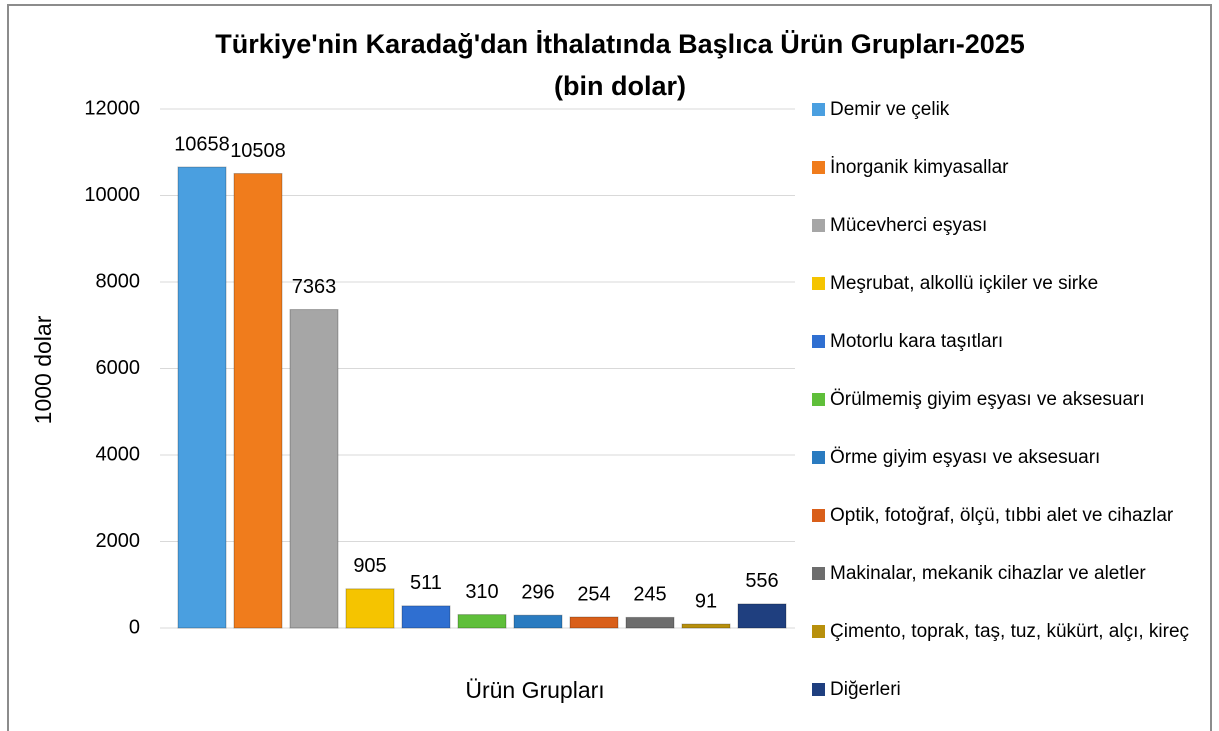 This screenshot has width=1219, height=731. Describe the element at coordinates (112, 195) in the screenshot. I see `y-tick-label: 10000` at that location.